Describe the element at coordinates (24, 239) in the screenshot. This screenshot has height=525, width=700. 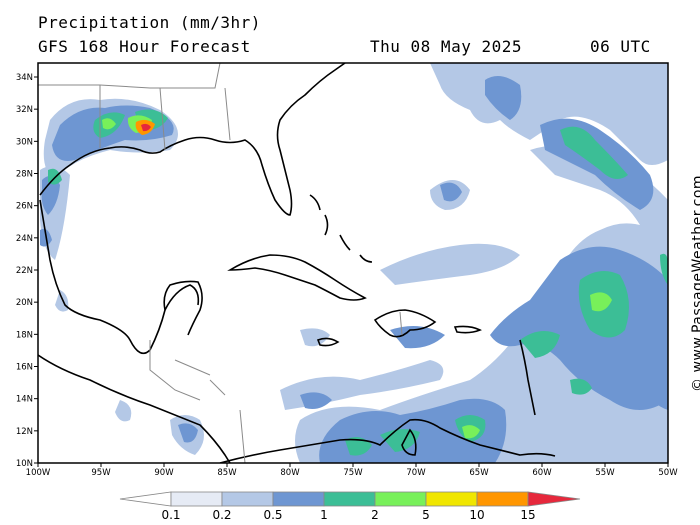
I see `lat-label: 24N` at that location.